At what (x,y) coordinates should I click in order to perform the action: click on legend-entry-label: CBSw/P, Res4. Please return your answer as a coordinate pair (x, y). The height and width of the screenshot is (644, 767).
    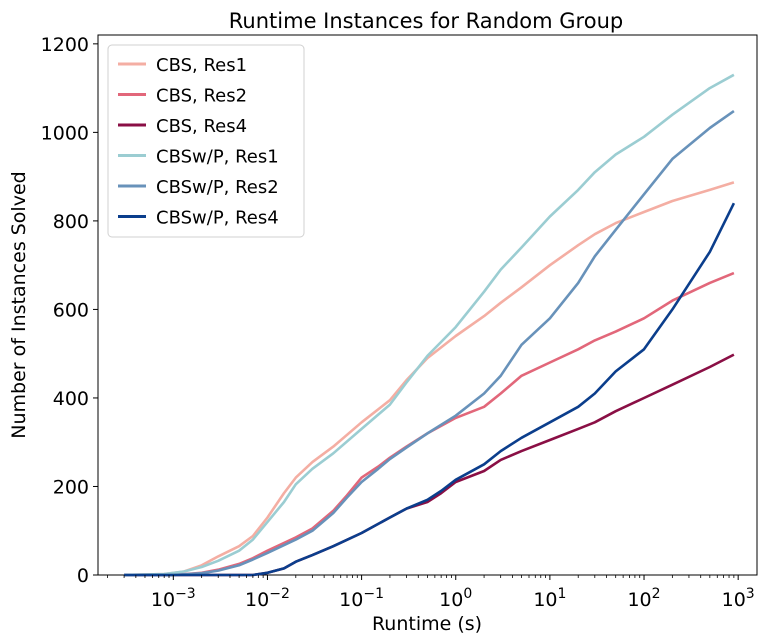
    Looking at the image, I should click on (217, 218).